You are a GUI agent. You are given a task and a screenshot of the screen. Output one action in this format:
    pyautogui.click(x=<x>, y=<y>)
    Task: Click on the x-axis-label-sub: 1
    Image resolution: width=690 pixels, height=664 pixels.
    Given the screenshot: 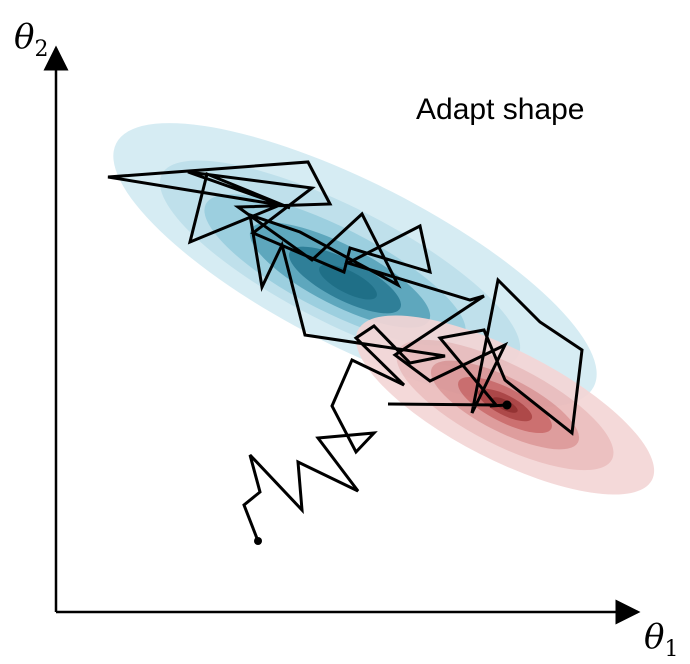 What is the action you would take?
    pyautogui.click(x=671, y=649)
    